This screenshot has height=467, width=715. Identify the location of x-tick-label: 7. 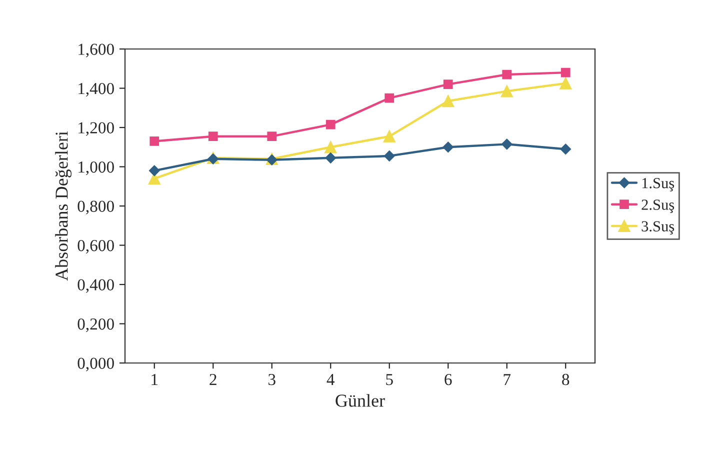
(507, 379).